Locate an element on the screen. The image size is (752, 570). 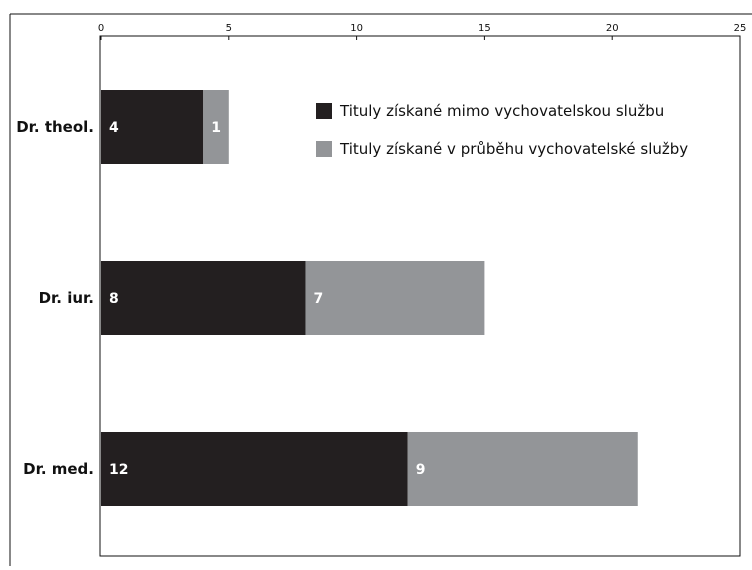
data-label: 8 is located at coordinates (114, 299).